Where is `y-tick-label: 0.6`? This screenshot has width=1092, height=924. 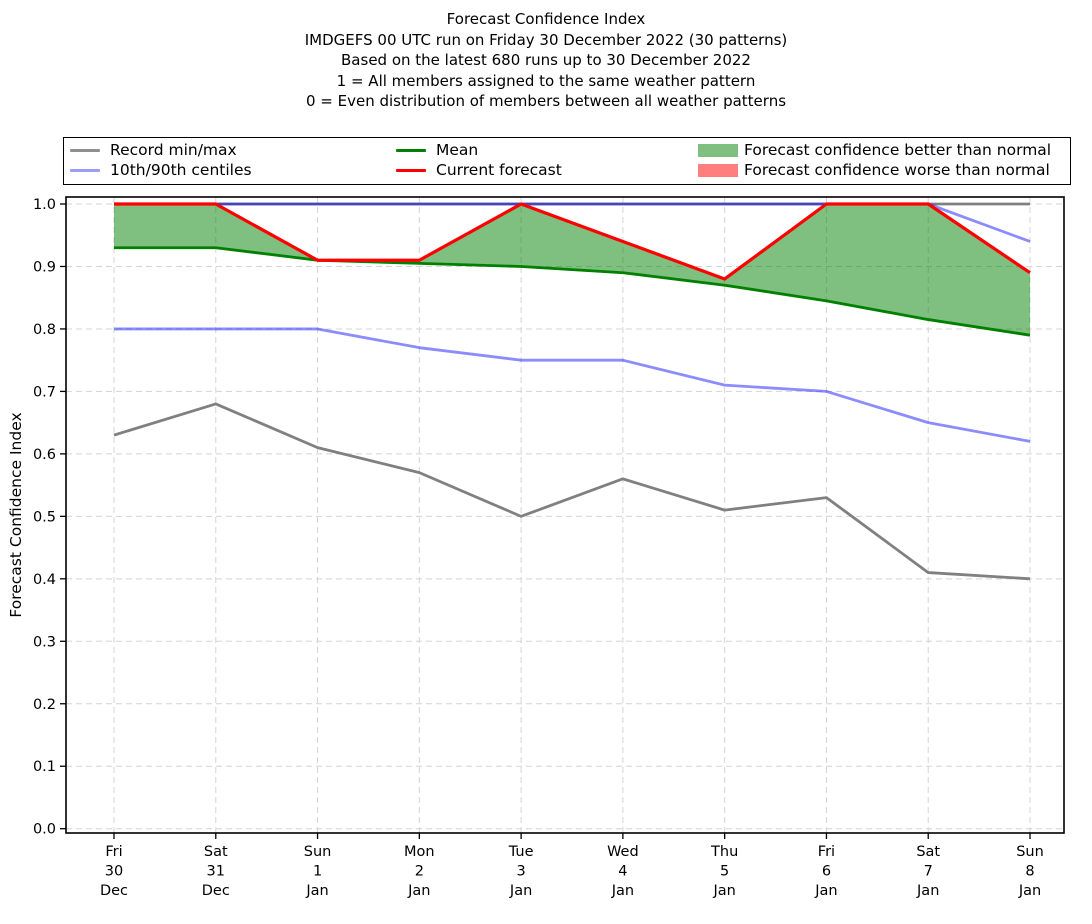
y-tick-label: 0.6 is located at coordinates (44, 455).